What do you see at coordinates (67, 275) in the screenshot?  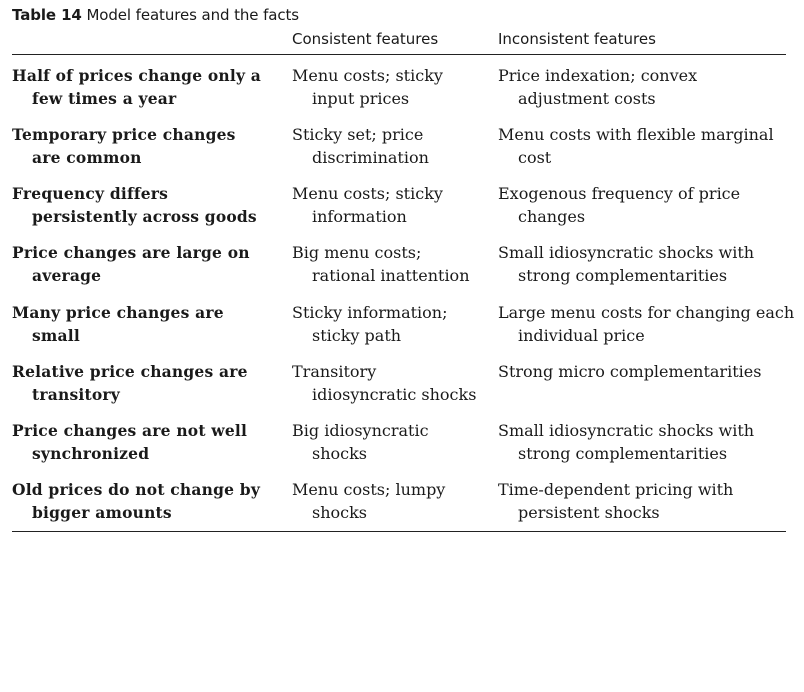 I see `fact-cell-line: average` at bounding box center [67, 275].